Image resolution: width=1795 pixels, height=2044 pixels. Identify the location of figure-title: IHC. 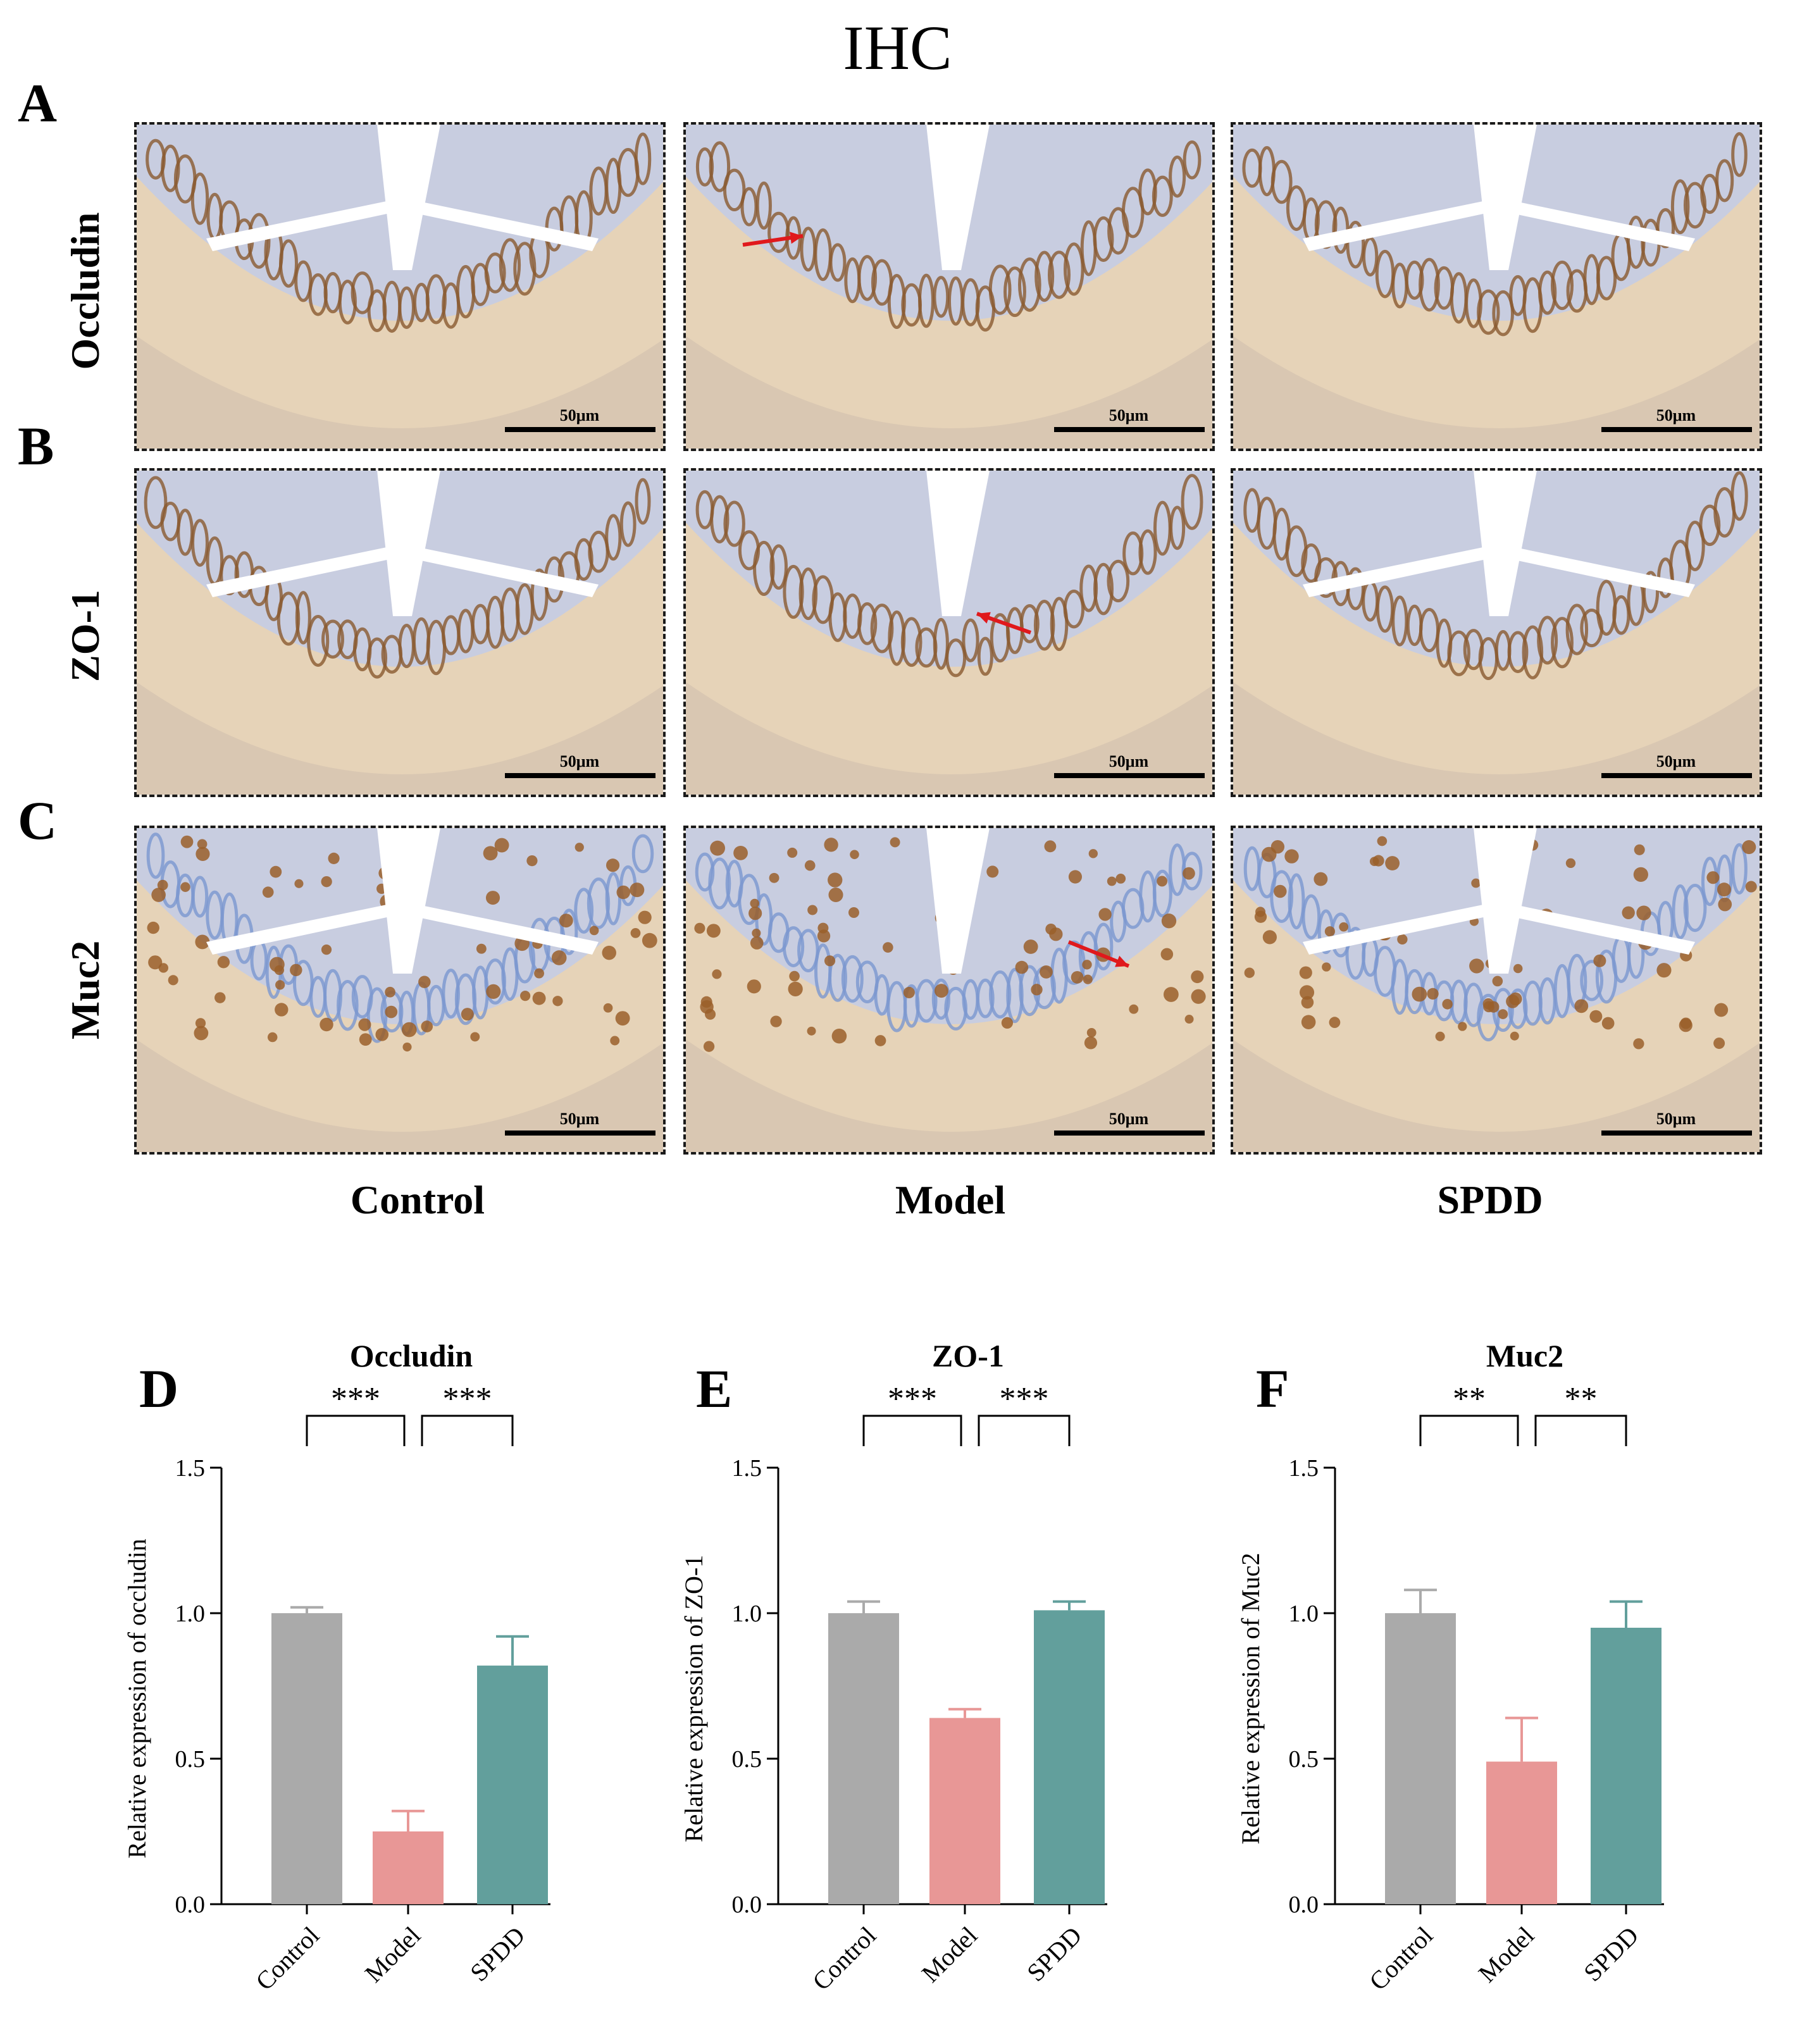
(897, 48).